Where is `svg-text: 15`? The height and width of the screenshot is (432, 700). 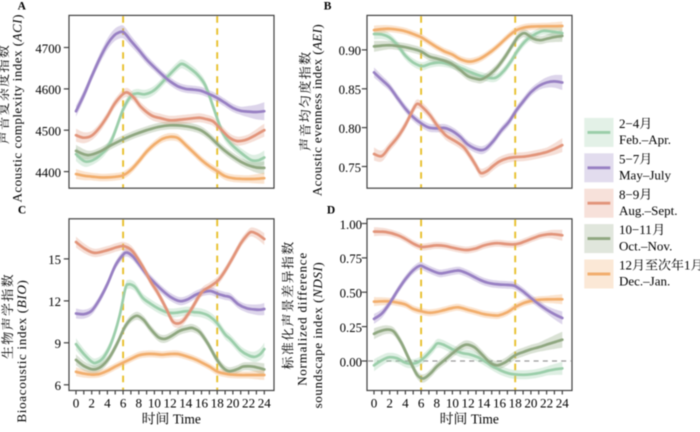 svg-text: 15 is located at coordinates (54, 260).